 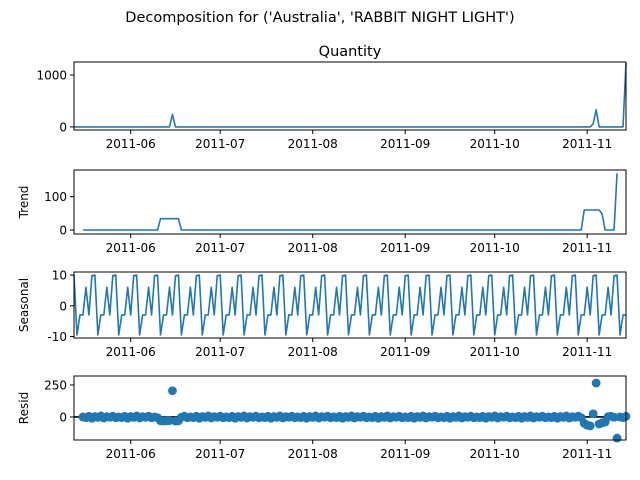 I want to click on y-tick-label: 100, so click(x=55, y=197).